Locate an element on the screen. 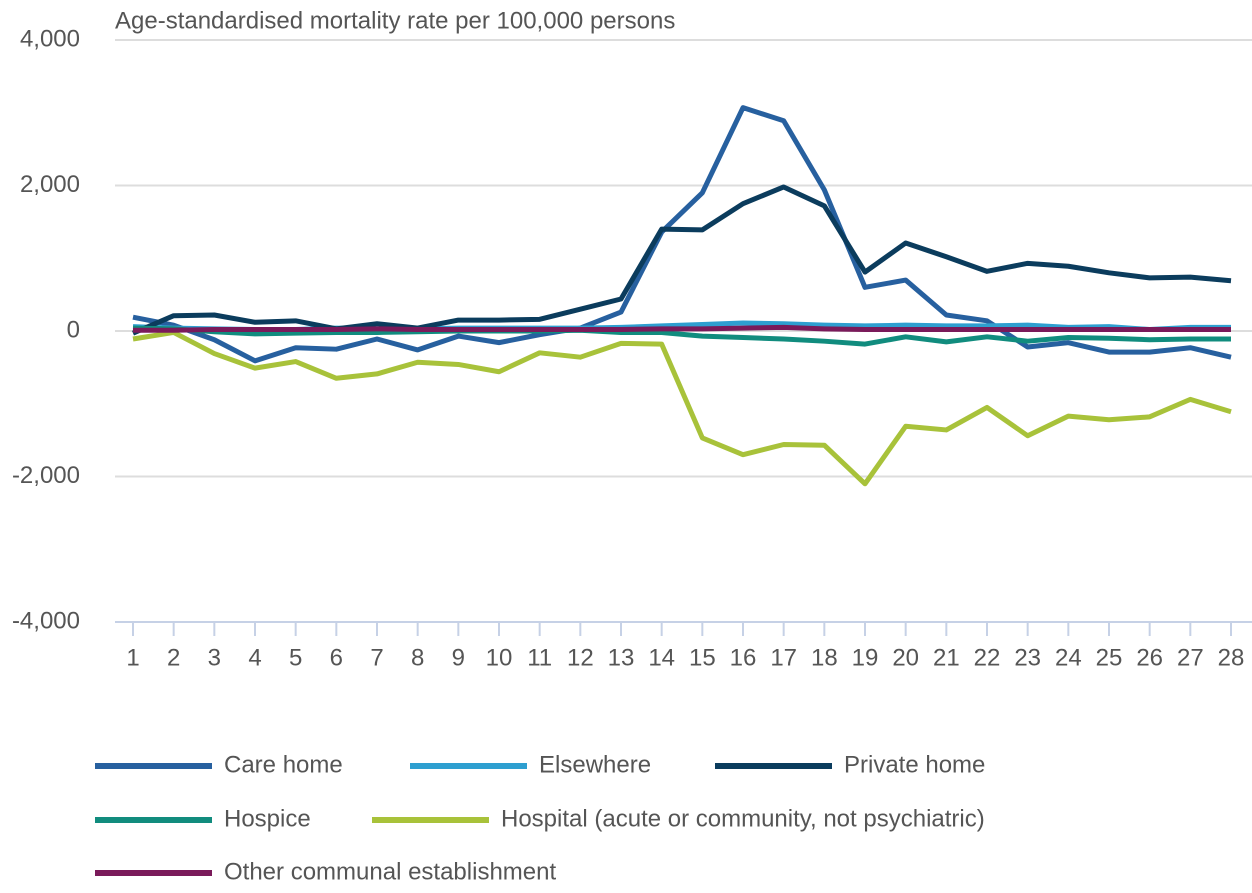 Image resolution: width=1252 pixels, height=893 pixels. x-tick-label: 24 is located at coordinates (1068, 657).